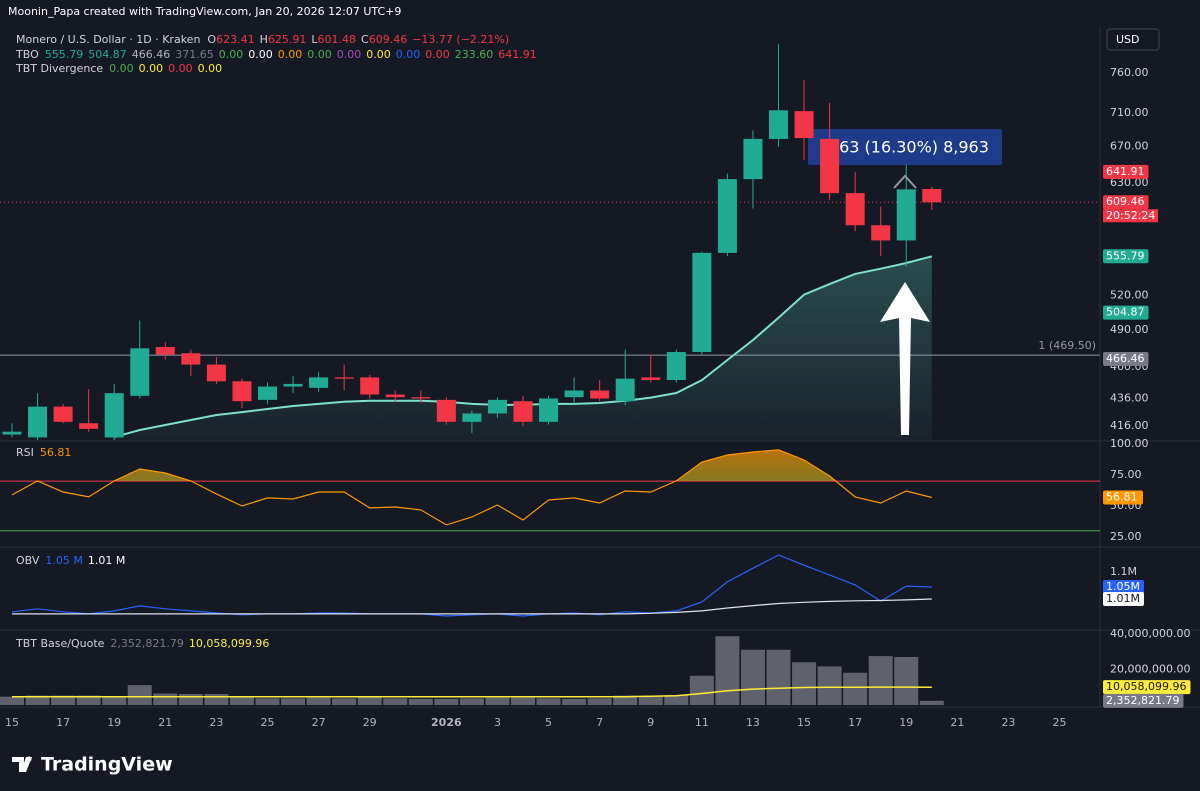  Describe the element at coordinates (365, 39) in the screenshot. I see `ohlc-key: C` at that location.